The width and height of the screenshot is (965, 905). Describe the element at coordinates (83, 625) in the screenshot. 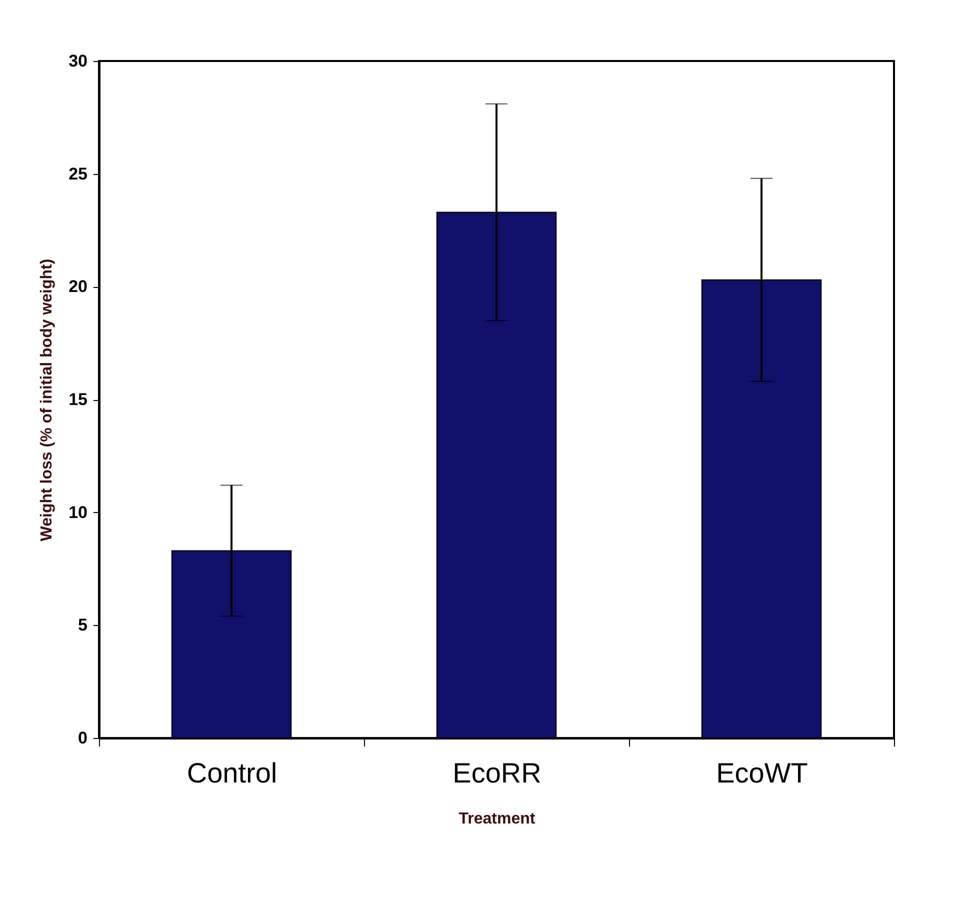

I see `y-tick-label: 5` at that location.